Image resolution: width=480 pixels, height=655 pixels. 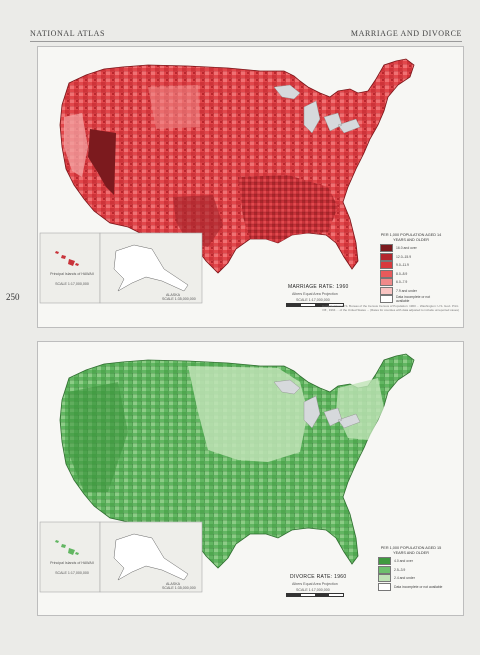 What do you see at coordinates (318, 287) in the screenshot?
I see `marriage-map-title: MARRIAGE RATE: 1960` at bounding box center [318, 287].